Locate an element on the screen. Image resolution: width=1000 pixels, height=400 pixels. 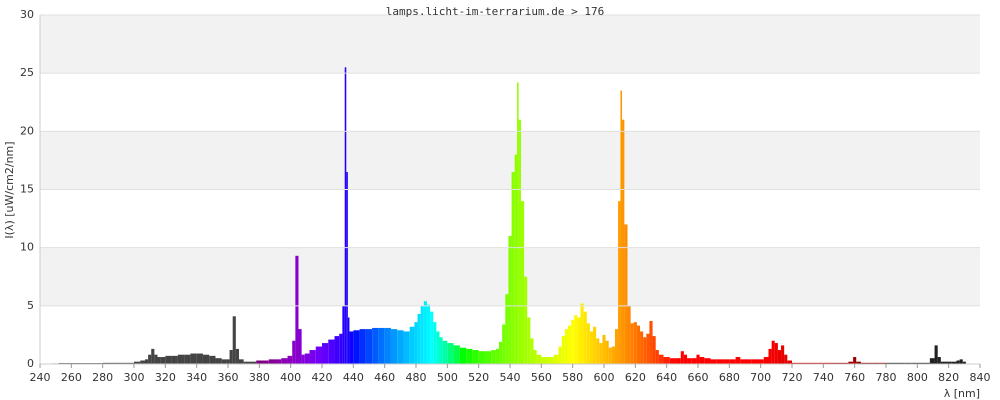
y-tick-label: 0 is located at coordinates (30, 363).